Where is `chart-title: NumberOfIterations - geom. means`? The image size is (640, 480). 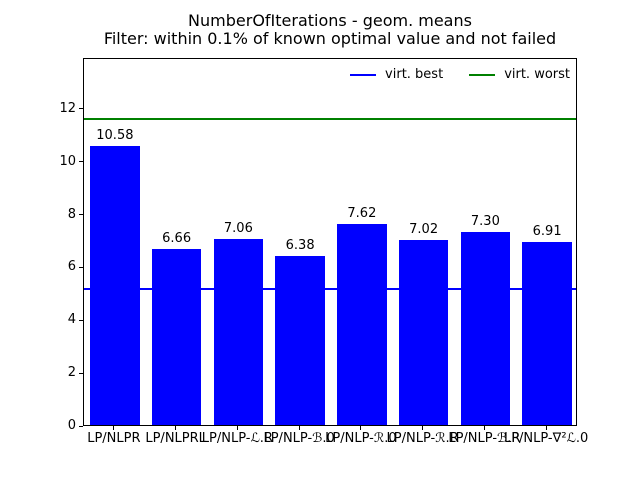
chart-title: NumberOfIterations - geom. means is located at coordinates (330, 20).